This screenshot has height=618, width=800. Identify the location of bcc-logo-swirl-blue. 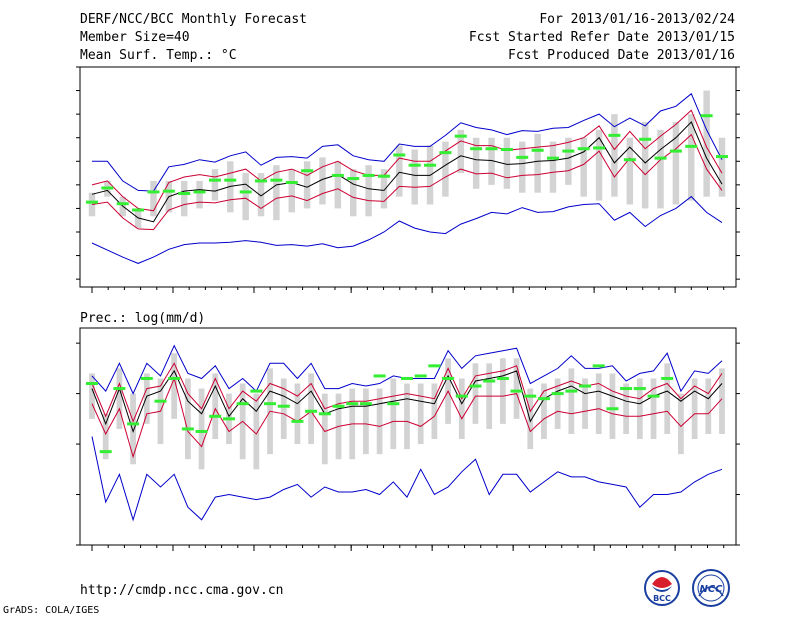
(662, 589).